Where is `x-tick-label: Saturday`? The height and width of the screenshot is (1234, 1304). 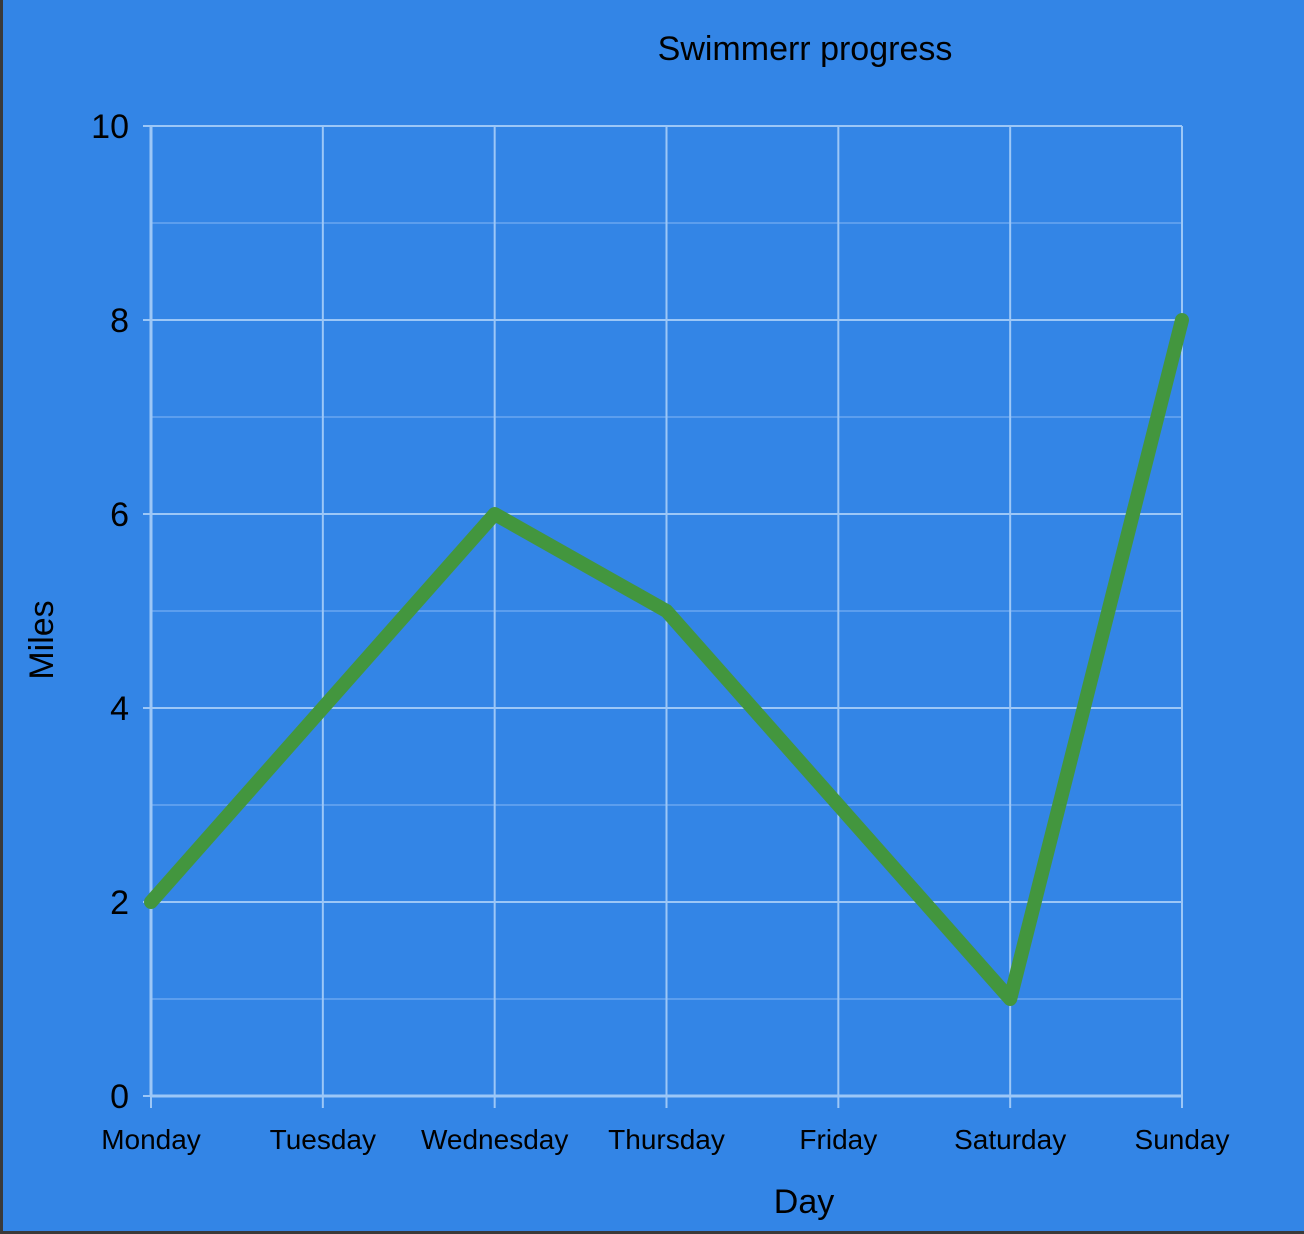
x-tick-label: Saturday is located at coordinates (1010, 1139).